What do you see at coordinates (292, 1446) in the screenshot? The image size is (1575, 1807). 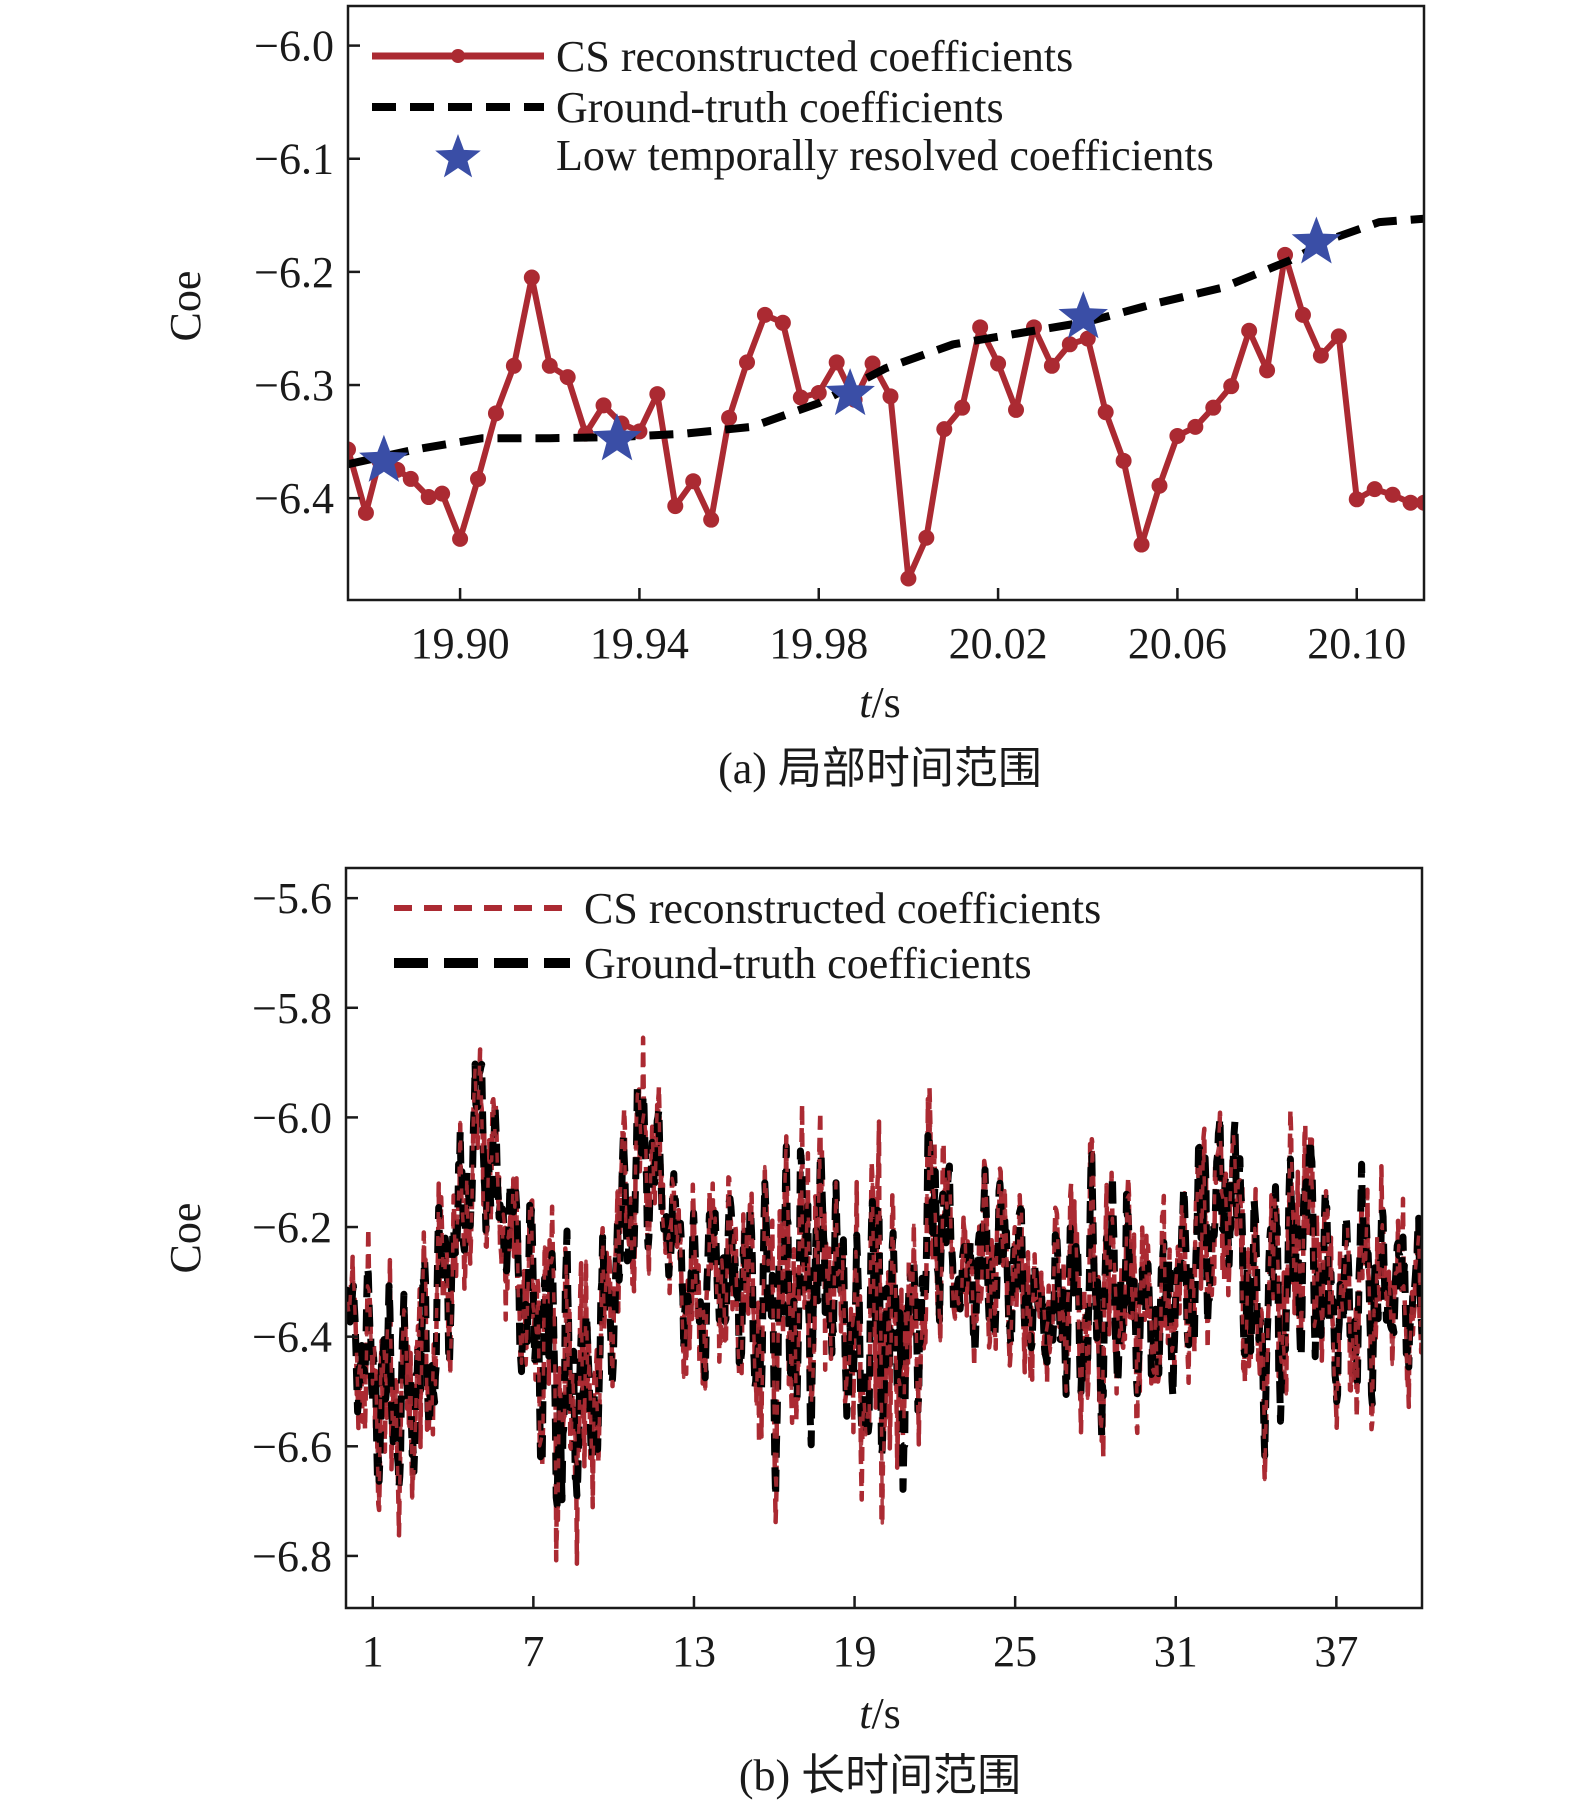 I see `chart1-ytick-label: −6.6` at bounding box center [292, 1446].